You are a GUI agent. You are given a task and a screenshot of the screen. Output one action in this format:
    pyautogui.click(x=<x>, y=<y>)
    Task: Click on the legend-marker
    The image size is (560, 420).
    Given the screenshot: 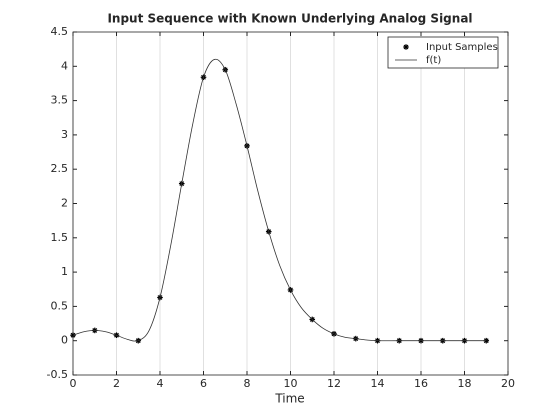 What is the action you would take?
    pyautogui.click(x=406, y=47)
    